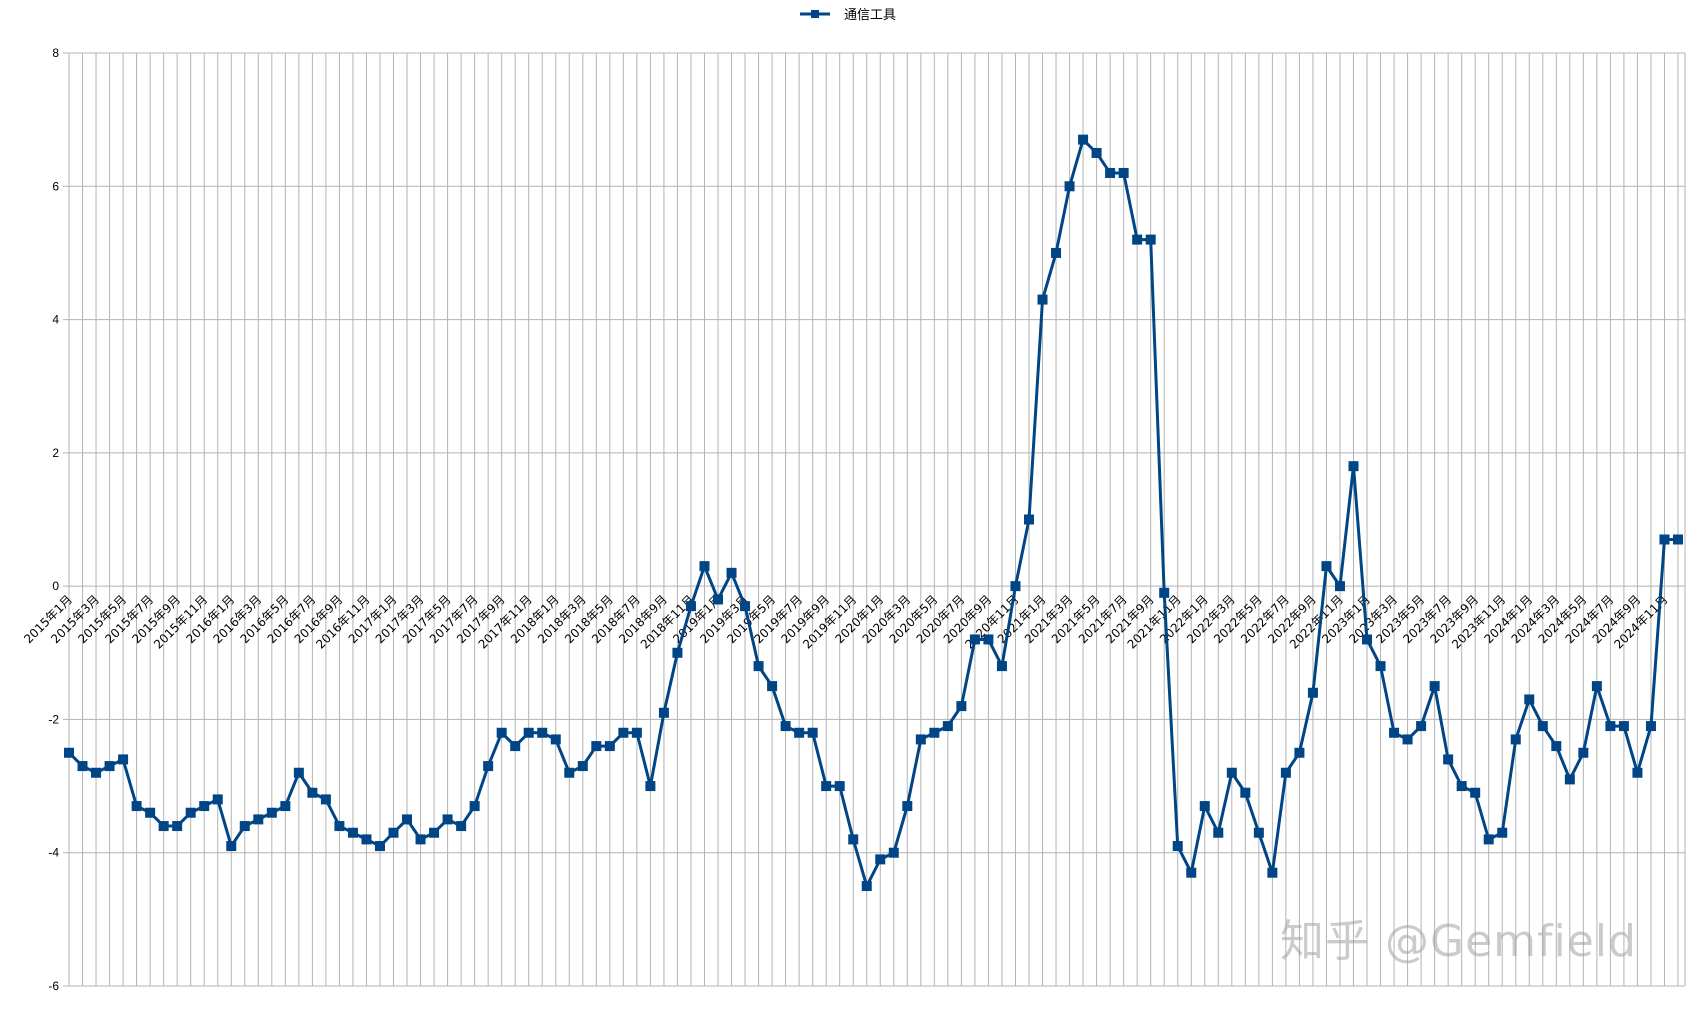  Describe the element at coordinates (55, 53) in the screenshot. I see `y-tick-label: 8` at that location.